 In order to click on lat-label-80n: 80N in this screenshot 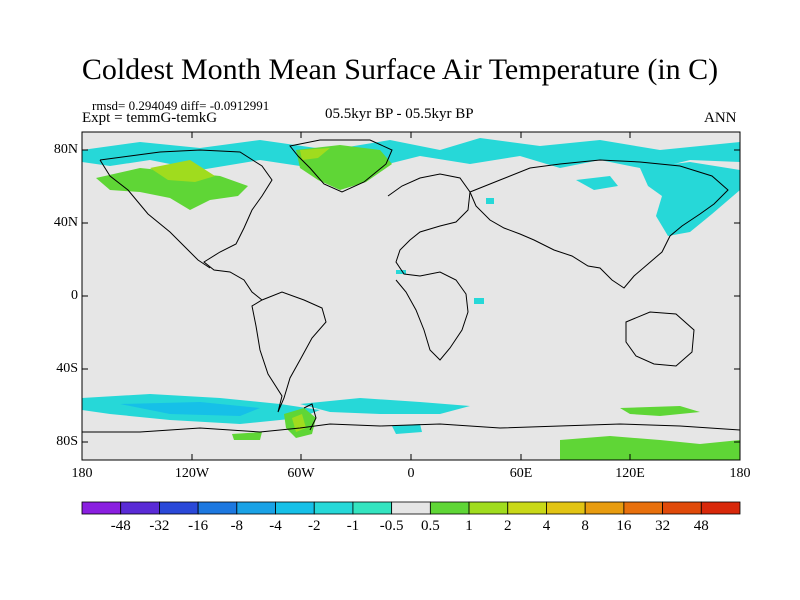, I will do `click(65, 149)`.